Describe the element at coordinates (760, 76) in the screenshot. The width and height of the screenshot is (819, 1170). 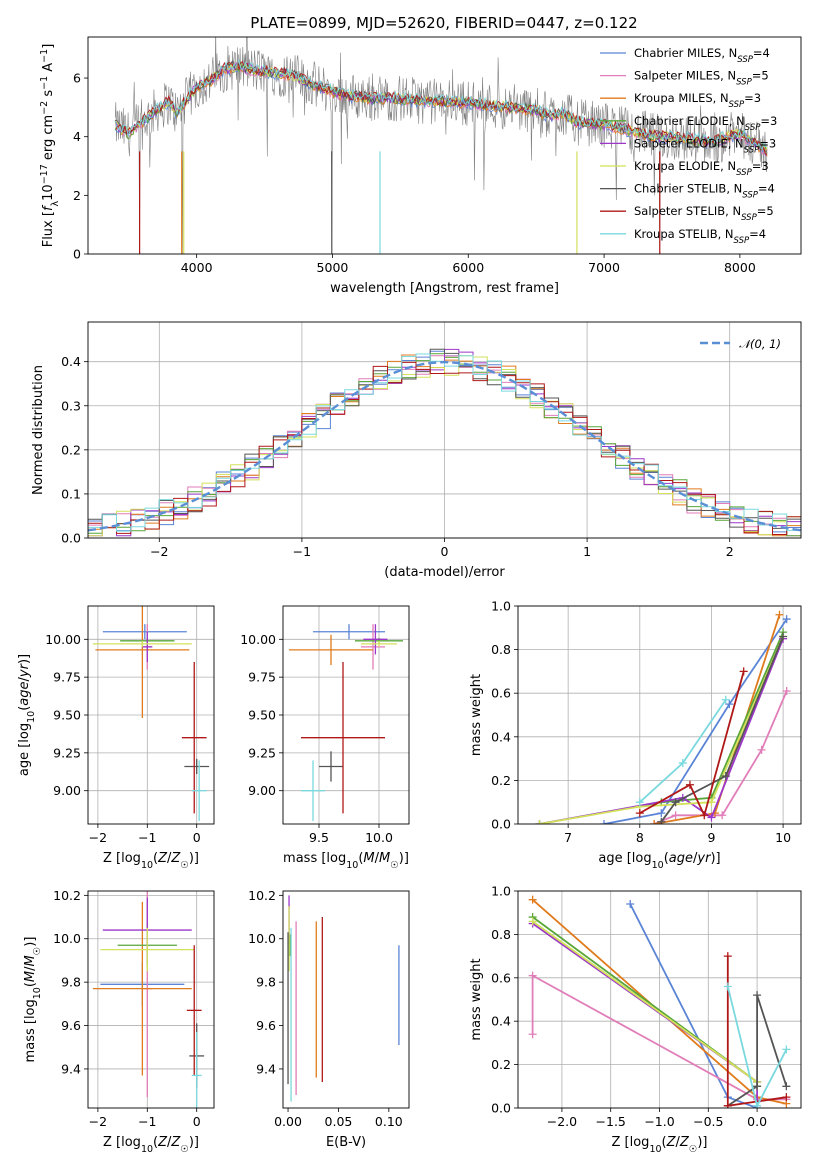
I see `legend-count: =5` at that location.